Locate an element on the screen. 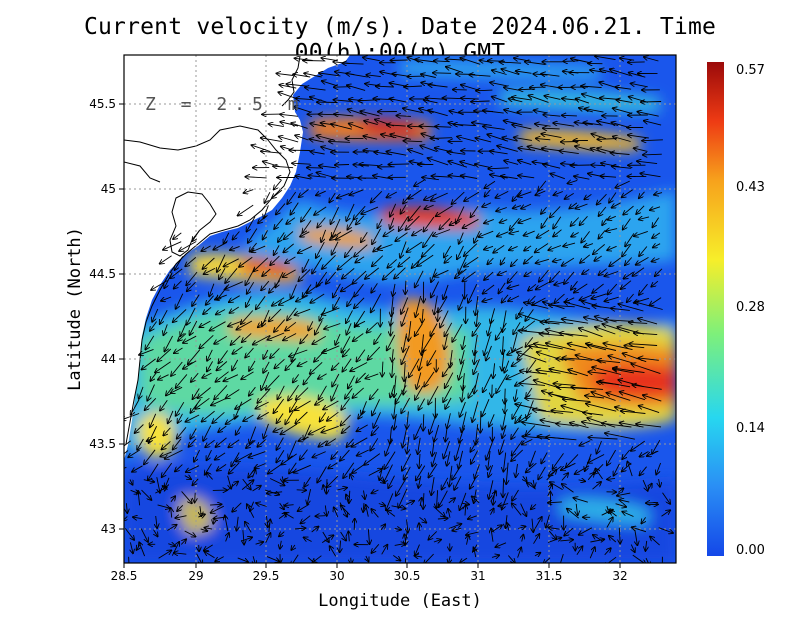  x-tick-label: 30.5 is located at coordinates (407, 576).